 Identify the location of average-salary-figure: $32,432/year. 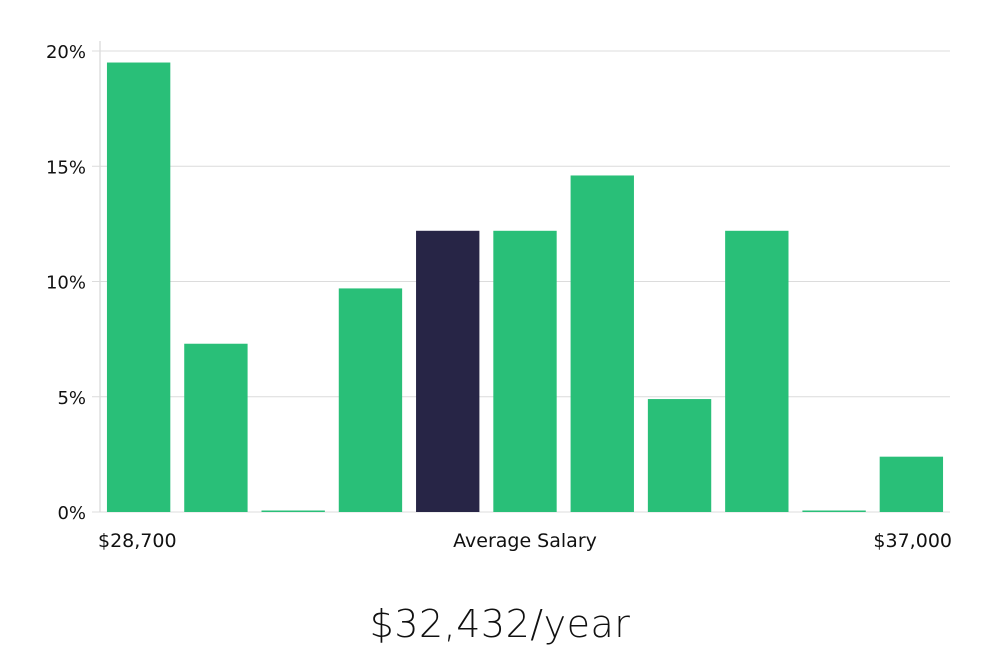
(500, 624).